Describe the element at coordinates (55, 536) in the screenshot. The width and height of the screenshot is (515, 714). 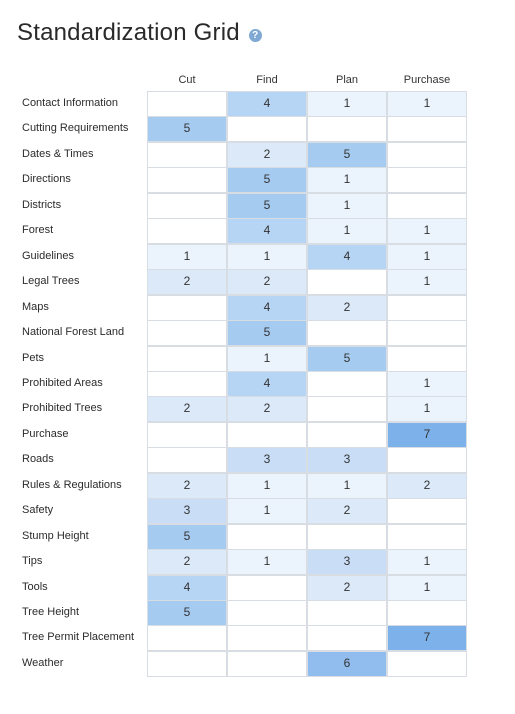
I see `row-label: Stump Height` at that location.